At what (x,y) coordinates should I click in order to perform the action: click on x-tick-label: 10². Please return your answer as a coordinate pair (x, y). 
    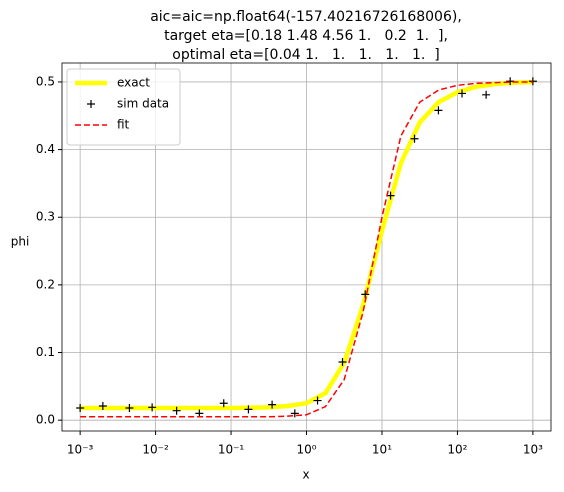
    Looking at the image, I should click on (457, 450).